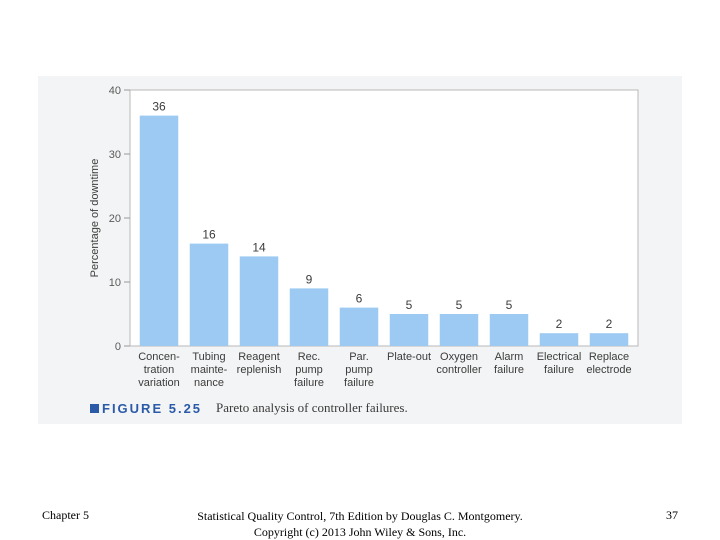 The height and width of the screenshot is (540, 720). Describe the element at coordinates (459, 363) in the screenshot. I see `category-label: Oxygen controller` at that location.